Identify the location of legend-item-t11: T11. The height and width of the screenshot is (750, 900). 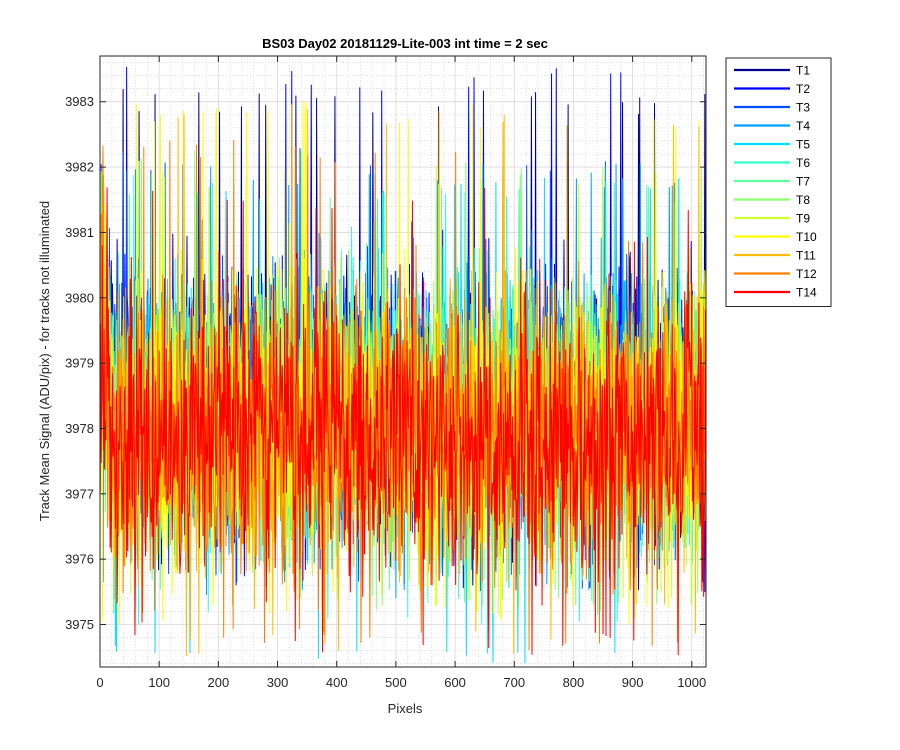
(775, 256).